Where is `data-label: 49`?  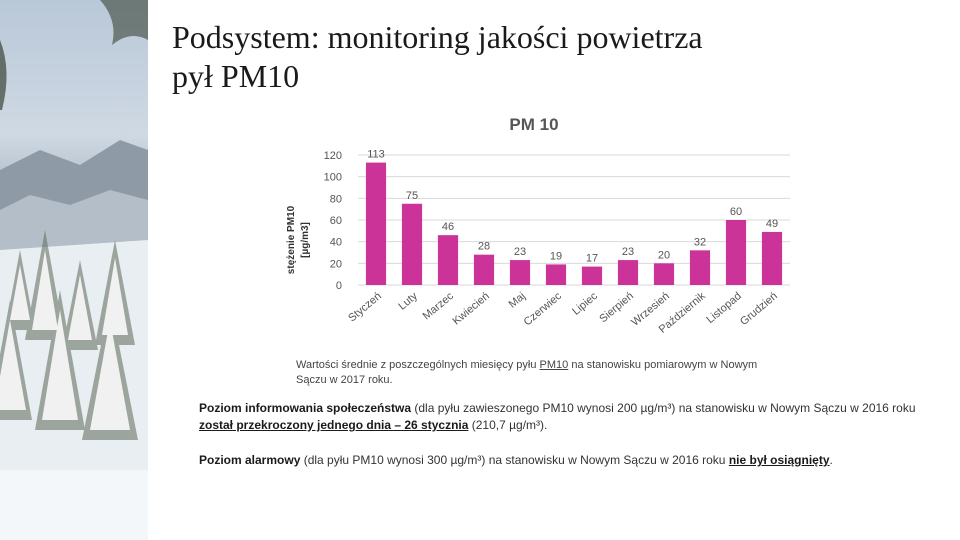
data-label: 49 is located at coordinates (772, 224).